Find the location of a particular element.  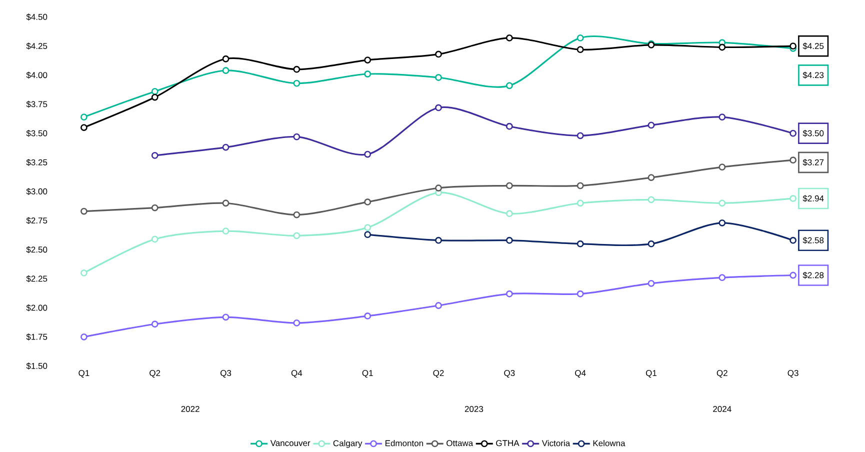

text: 2023 is located at coordinates (474, 409).